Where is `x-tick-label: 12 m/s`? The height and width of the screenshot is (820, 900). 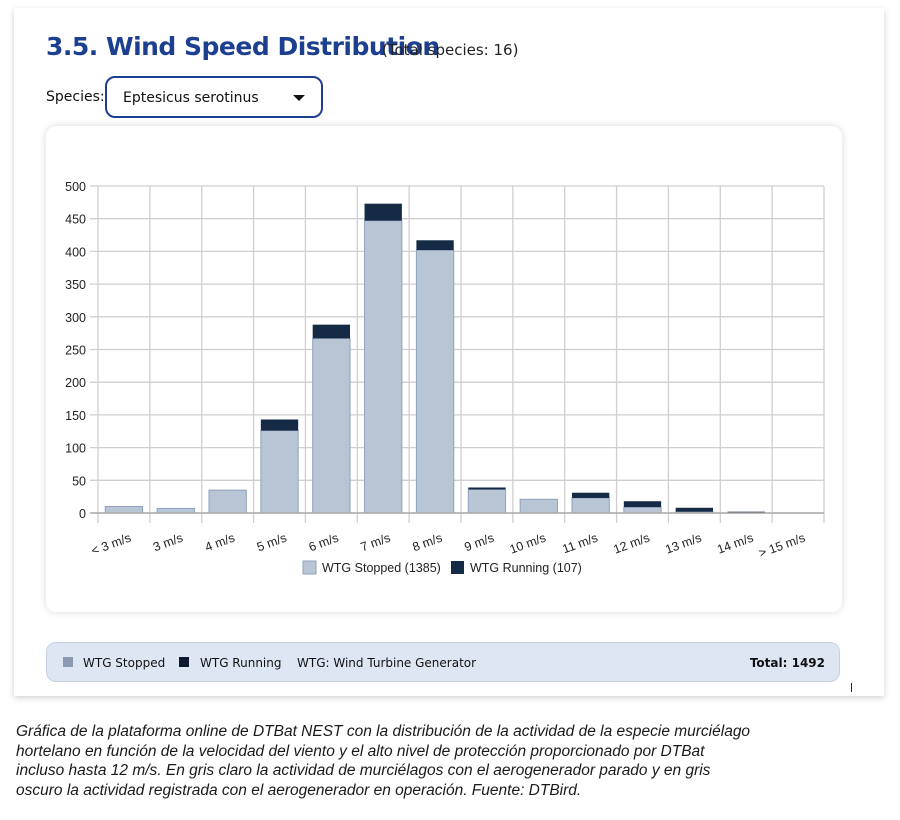 x-tick-label: 12 m/s is located at coordinates (631, 544).